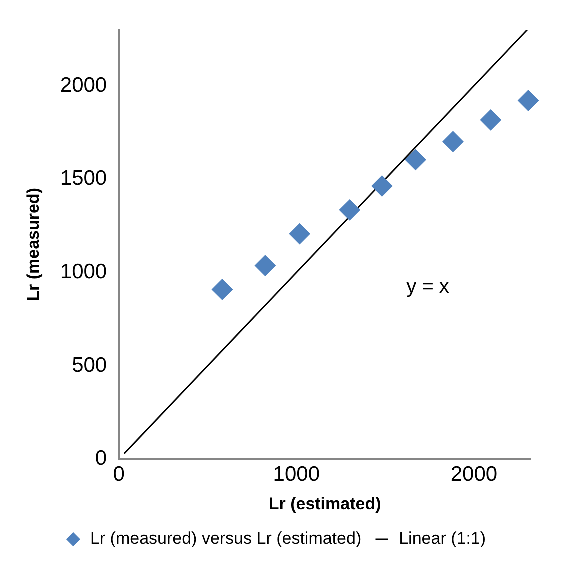  I want to click on x-tick-label: 2000, so click(474, 474).